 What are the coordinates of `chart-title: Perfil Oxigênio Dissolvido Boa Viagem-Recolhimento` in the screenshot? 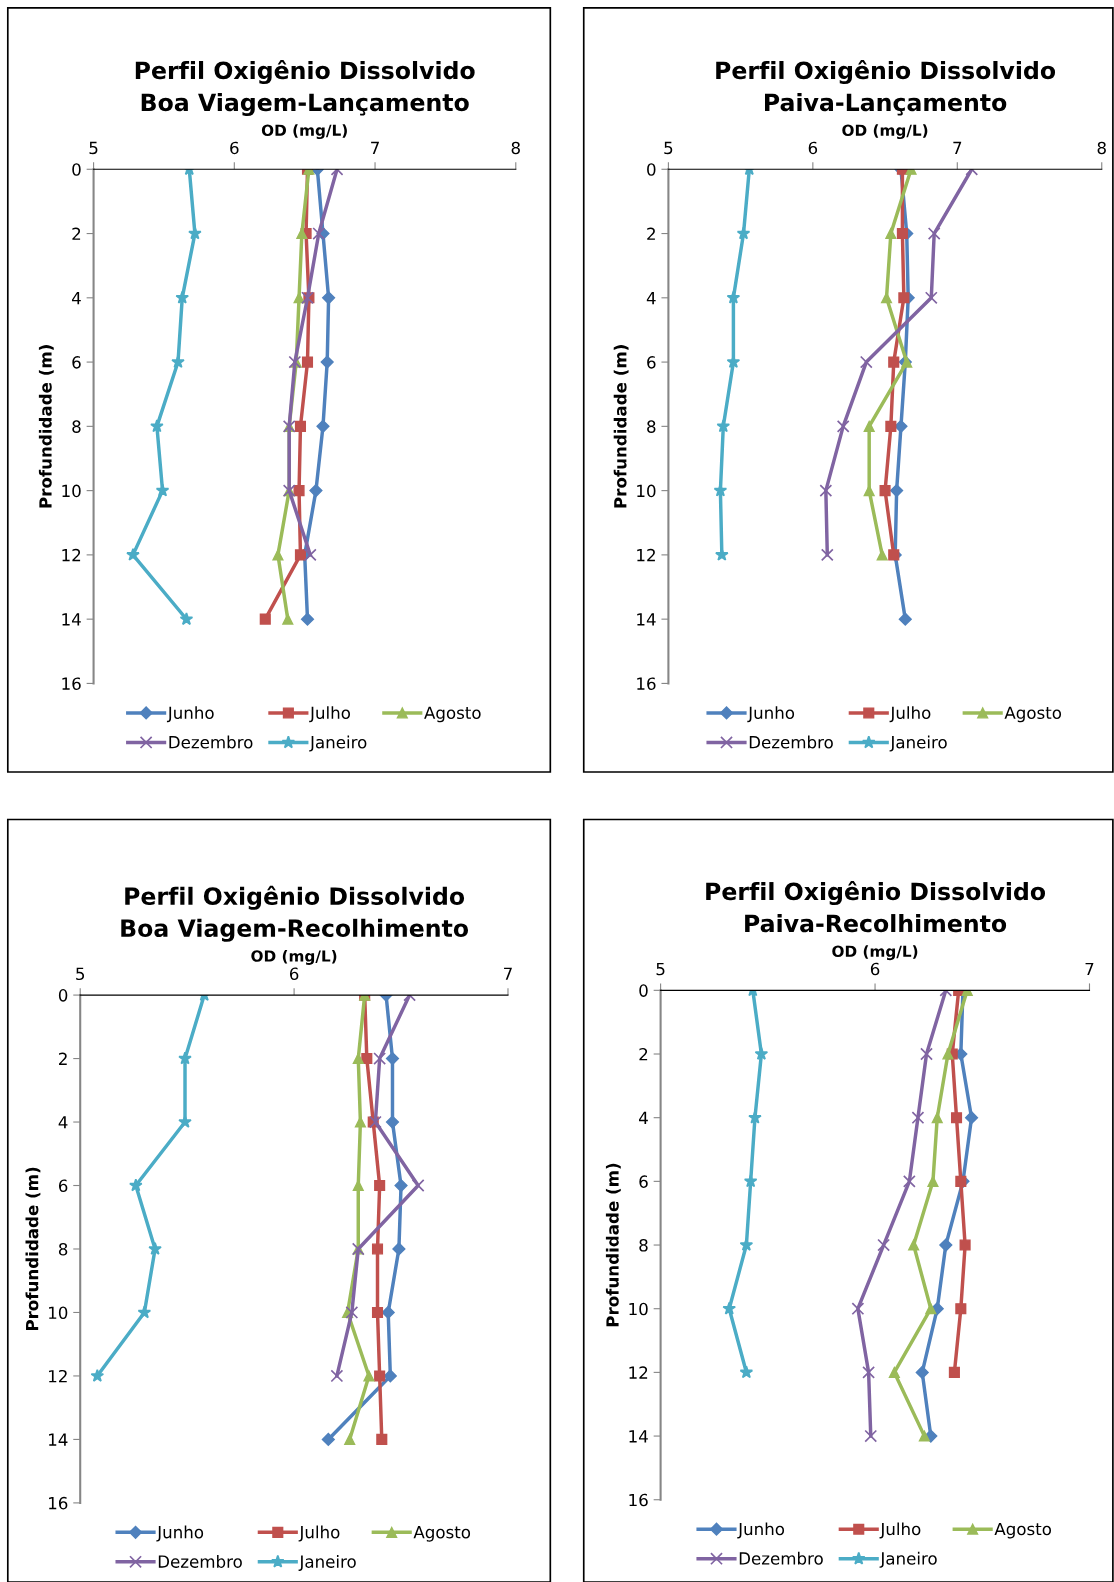 It's located at (295, 913).